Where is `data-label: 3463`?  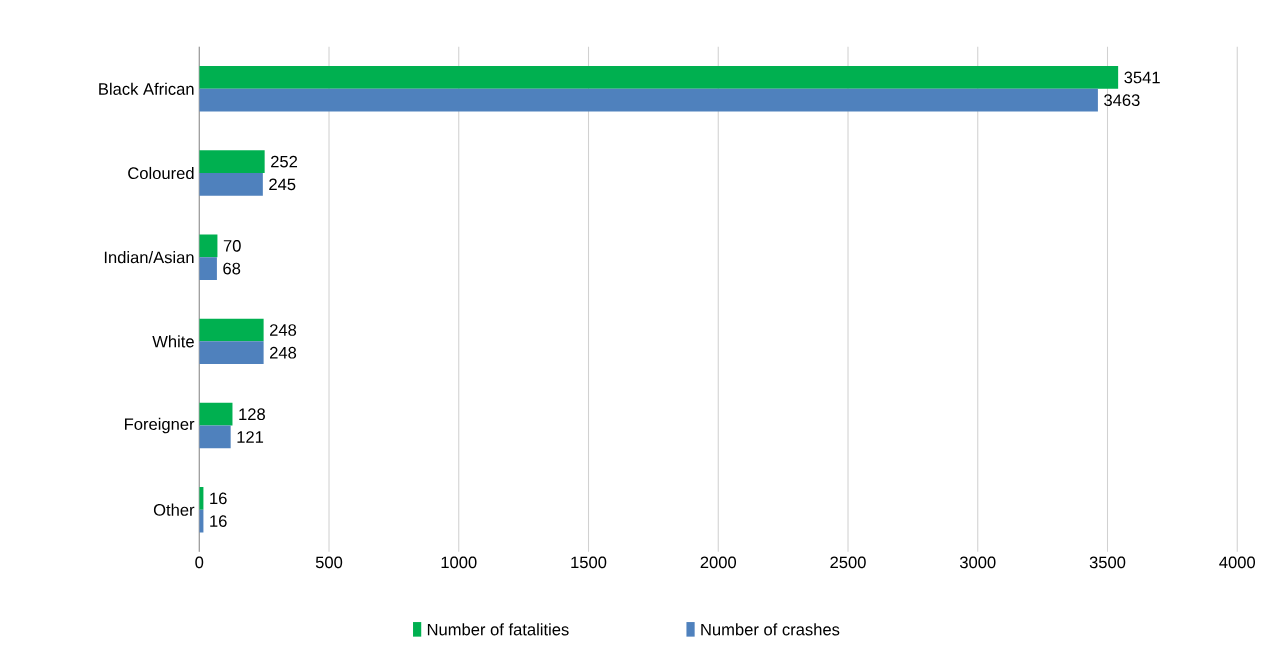
data-label: 3463 is located at coordinates (1122, 100).